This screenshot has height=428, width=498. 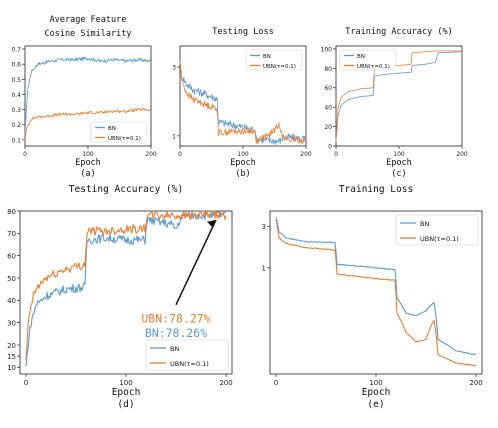 What do you see at coordinates (376, 189) in the screenshot?
I see `chart-title: Training Loss` at bounding box center [376, 189].